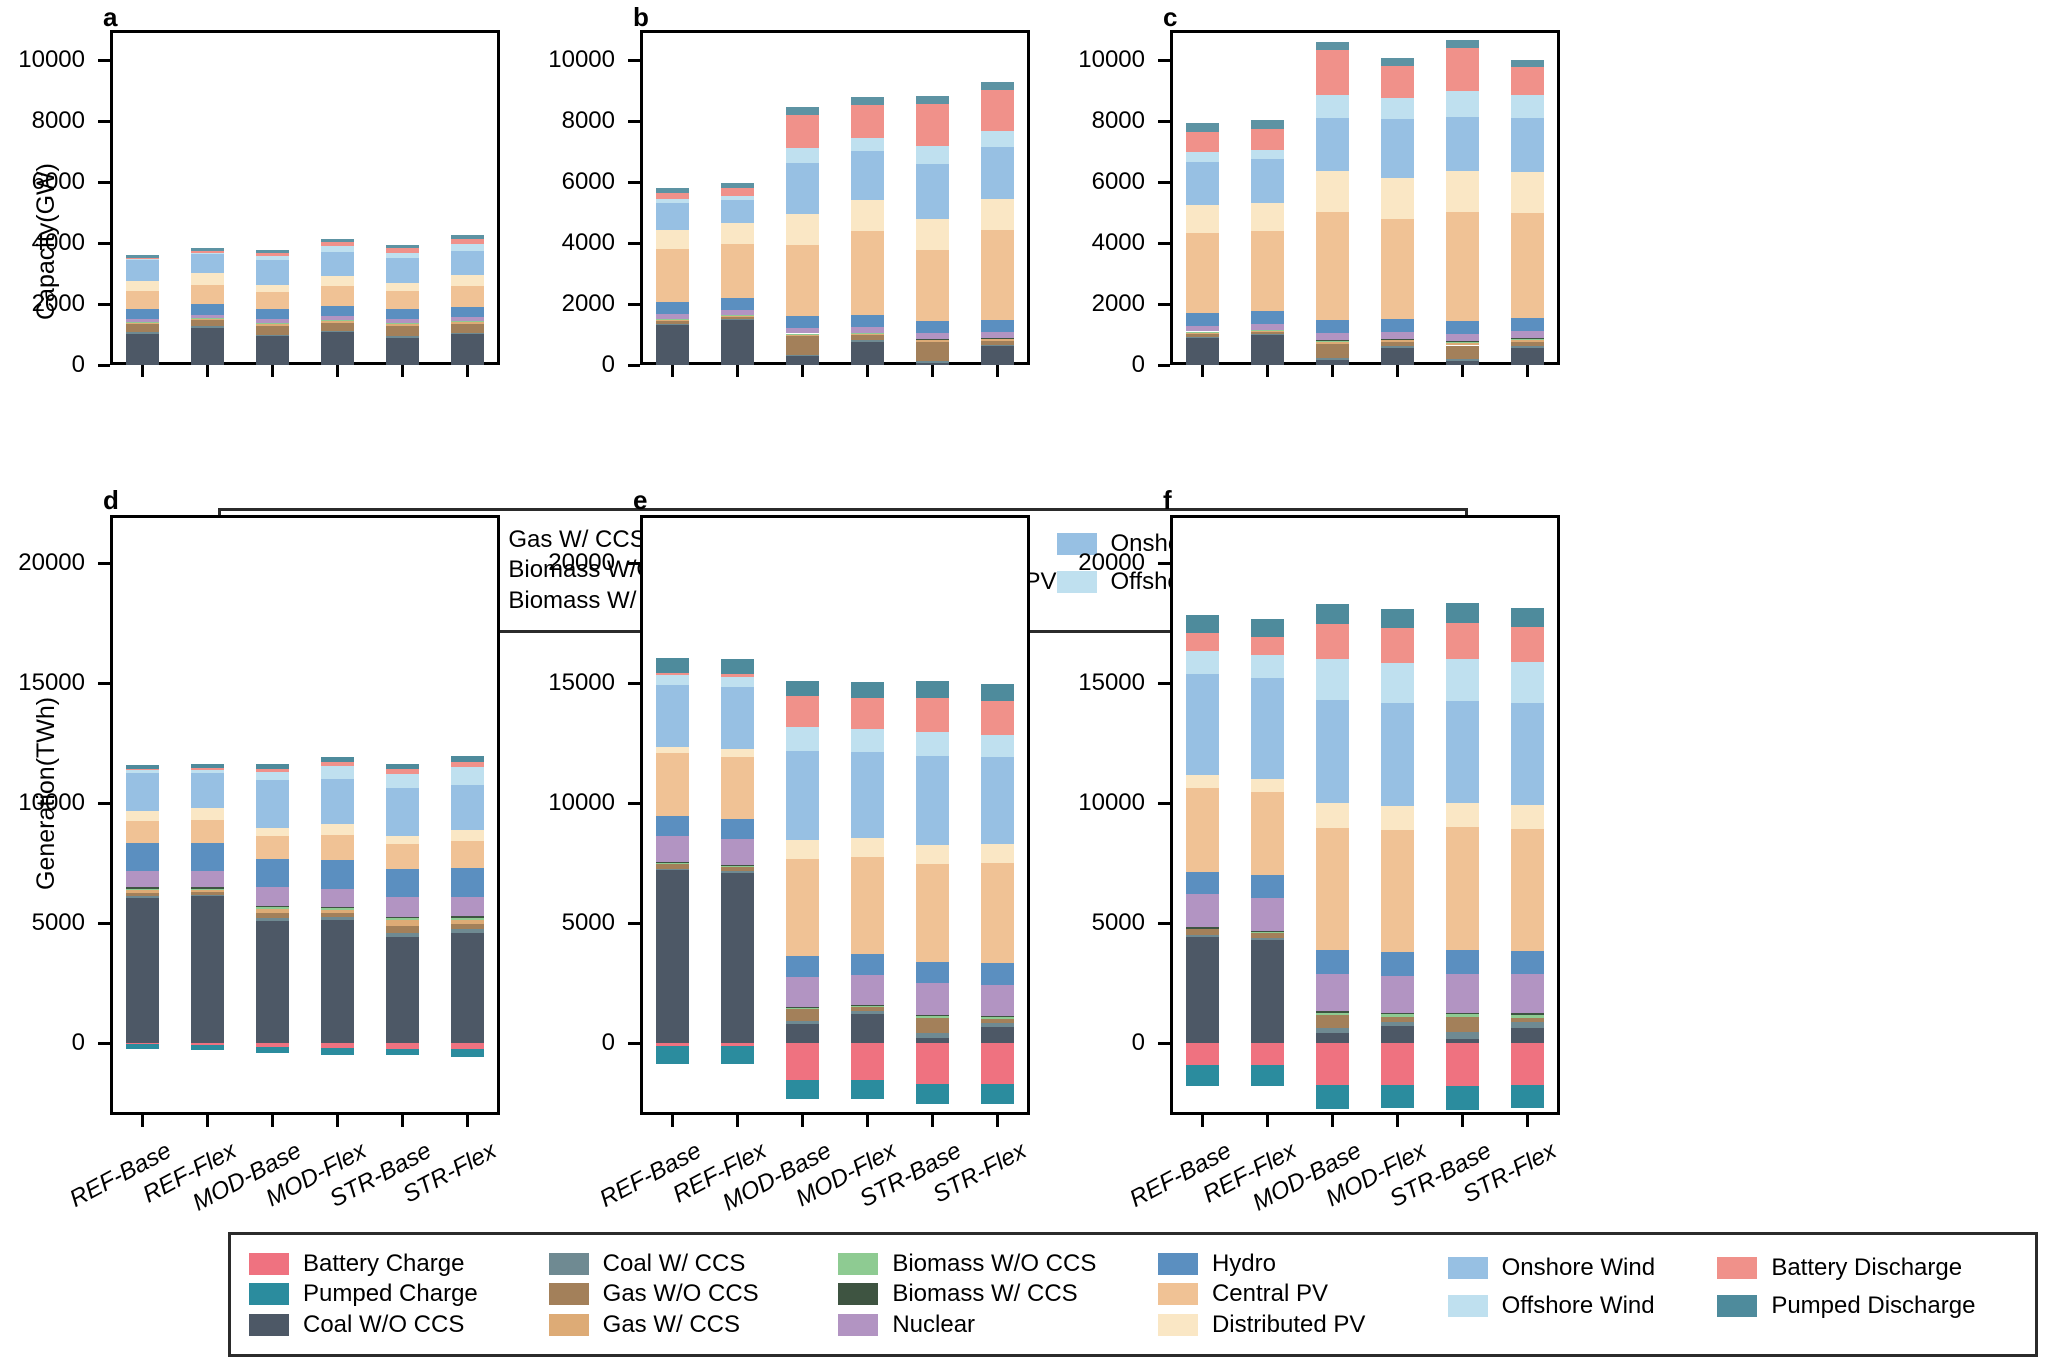  I want to click on legend-item-biomass-w-o-ccs: Biomass W/O CCS, so click(998, 1264).